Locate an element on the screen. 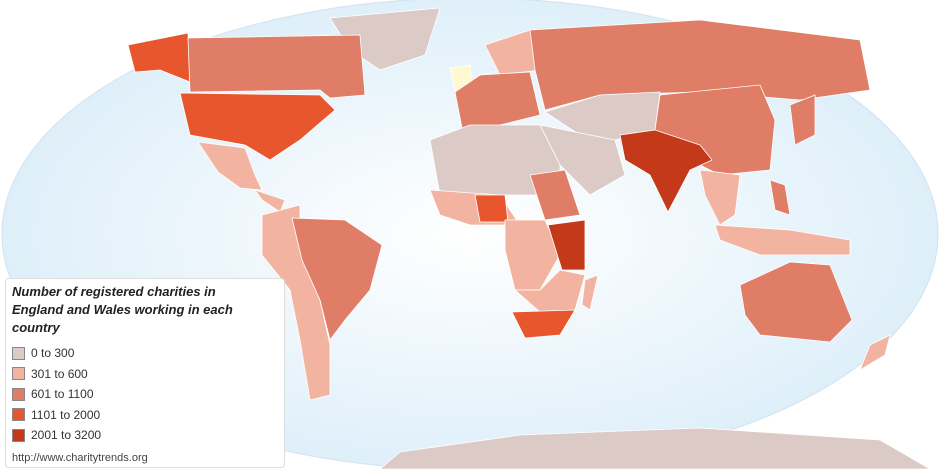  india-pakistan is located at coordinates (666, 171).